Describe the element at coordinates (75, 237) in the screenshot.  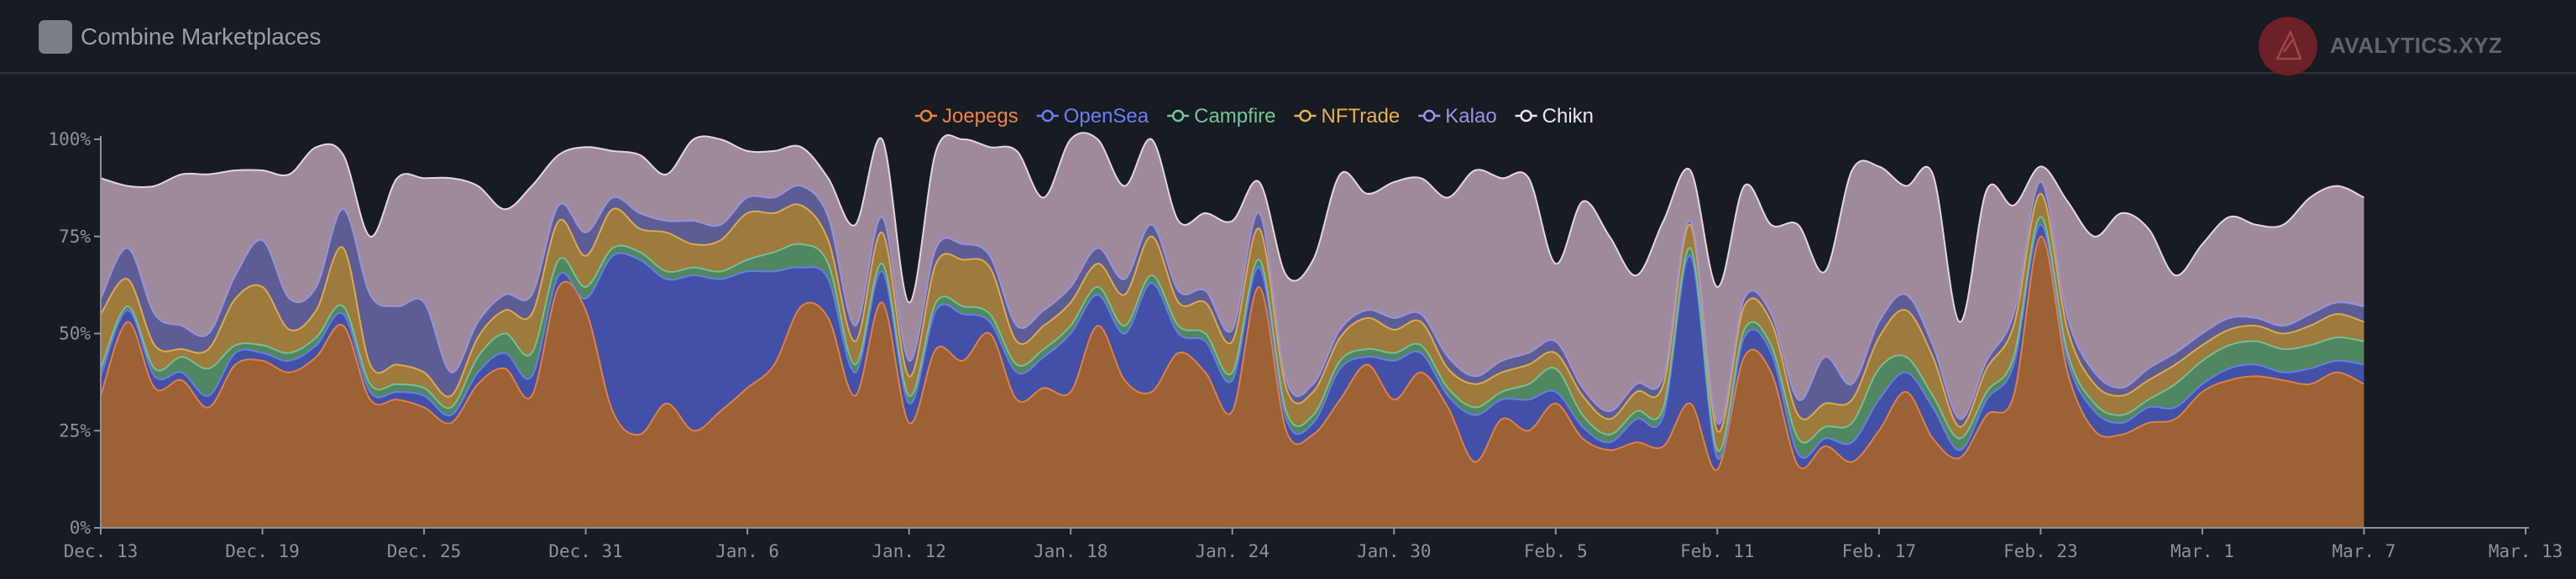
I see `y-tick-label: 75%` at that location.